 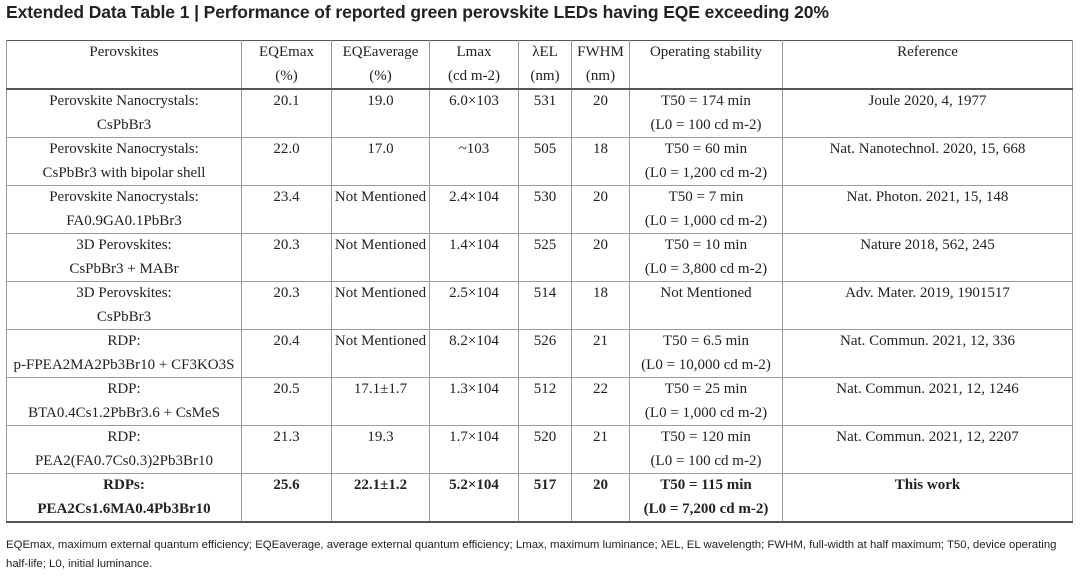 I want to click on cell-lmax-line1: 2.5×104, so click(x=474, y=293).